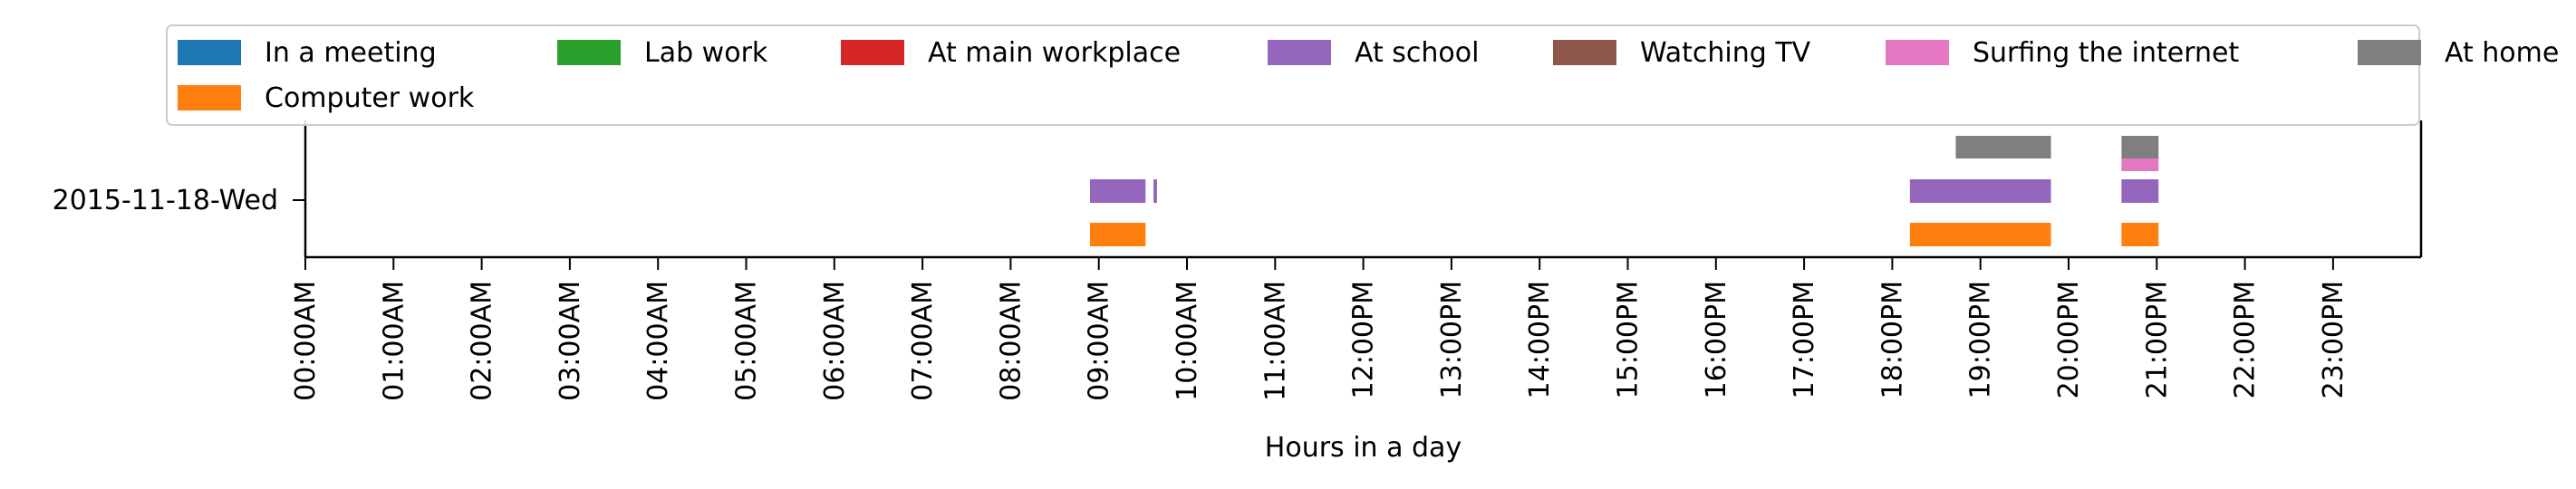  Describe the element at coordinates (165, 201) in the screenshot. I see `y-tick-label: 2015-11-18-Wed` at that location.